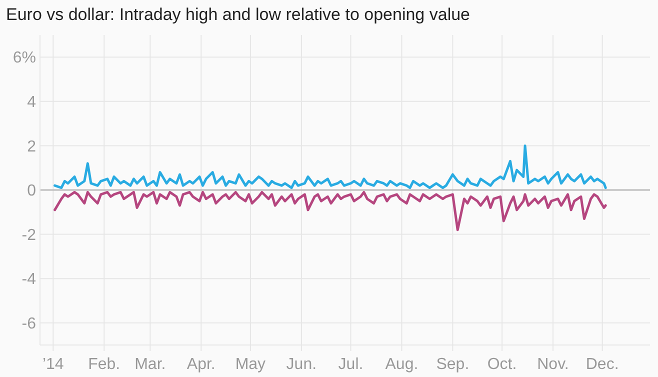 The height and width of the screenshot is (377, 658). What do you see at coordinates (453, 364) in the screenshot?
I see `x-tick-label: Sep.` at bounding box center [453, 364].